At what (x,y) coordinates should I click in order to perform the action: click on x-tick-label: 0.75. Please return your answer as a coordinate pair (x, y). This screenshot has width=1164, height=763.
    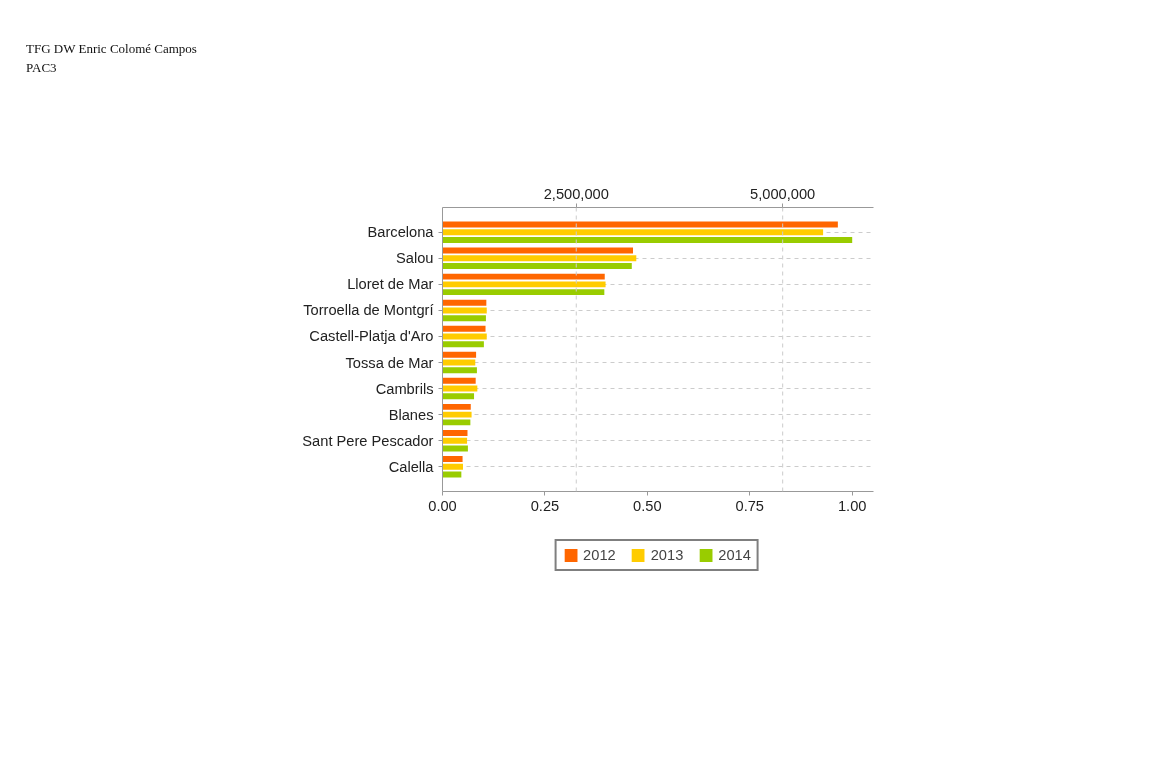
    Looking at the image, I should click on (750, 505).